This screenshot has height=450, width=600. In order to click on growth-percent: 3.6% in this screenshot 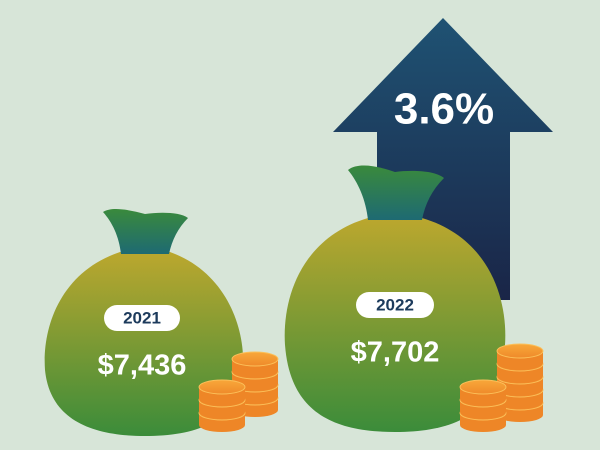, I will do `click(444, 109)`.